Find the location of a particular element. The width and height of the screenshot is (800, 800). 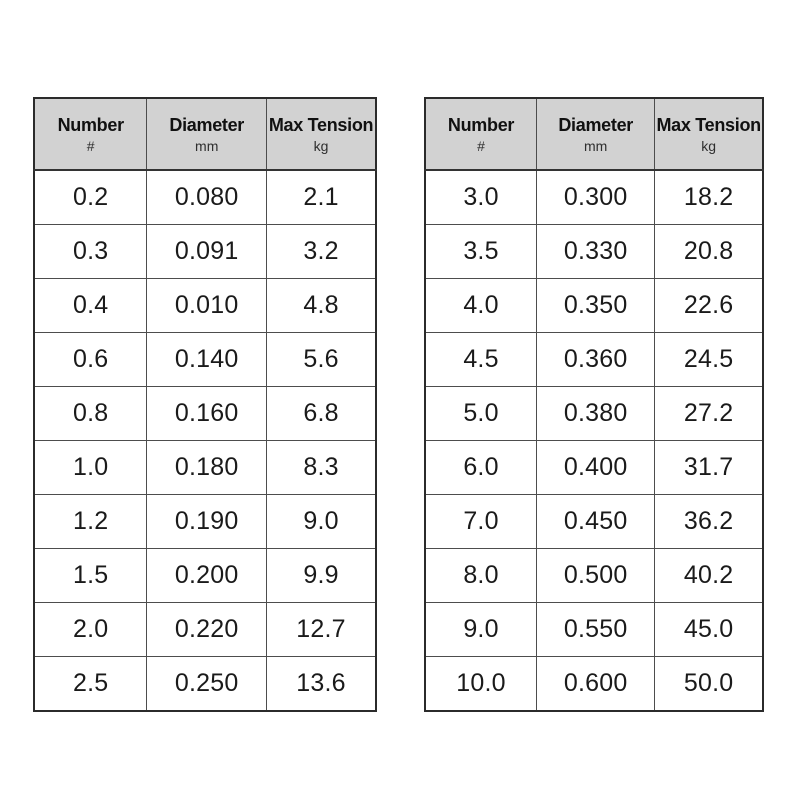

number-cell: 2.0 is located at coordinates (90, 629).